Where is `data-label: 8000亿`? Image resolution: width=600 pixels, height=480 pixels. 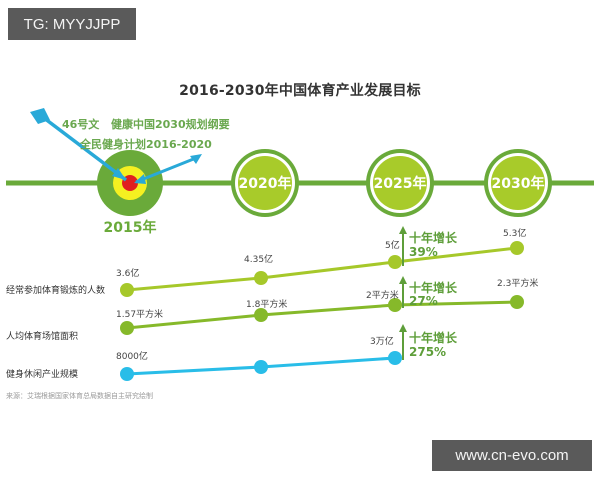 data-label: 8000亿 is located at coordinates (132, 356).